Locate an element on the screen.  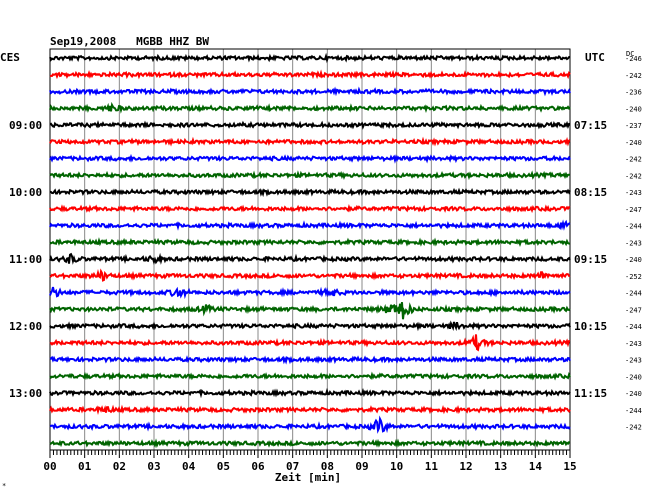
right-hour-label: 08:15 is located at coordinates (590, 192).